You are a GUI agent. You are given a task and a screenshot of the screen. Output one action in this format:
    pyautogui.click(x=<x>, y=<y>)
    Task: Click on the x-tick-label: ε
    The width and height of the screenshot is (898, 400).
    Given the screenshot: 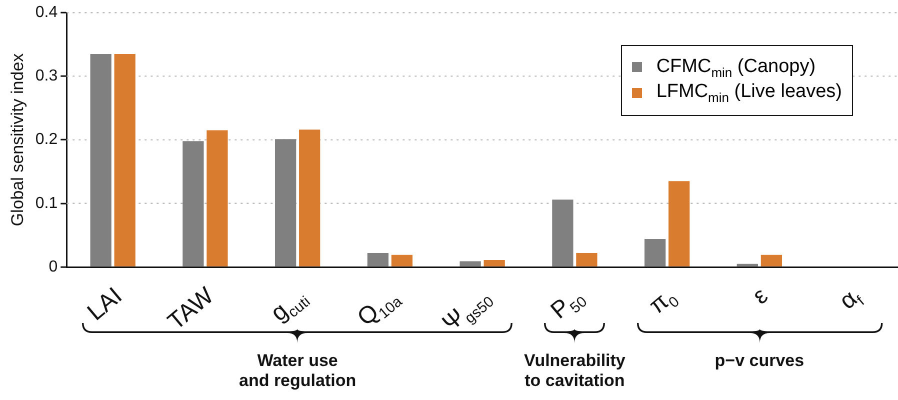 What is the action you would take?
    pyautogui.click(x=761, y=296)
    